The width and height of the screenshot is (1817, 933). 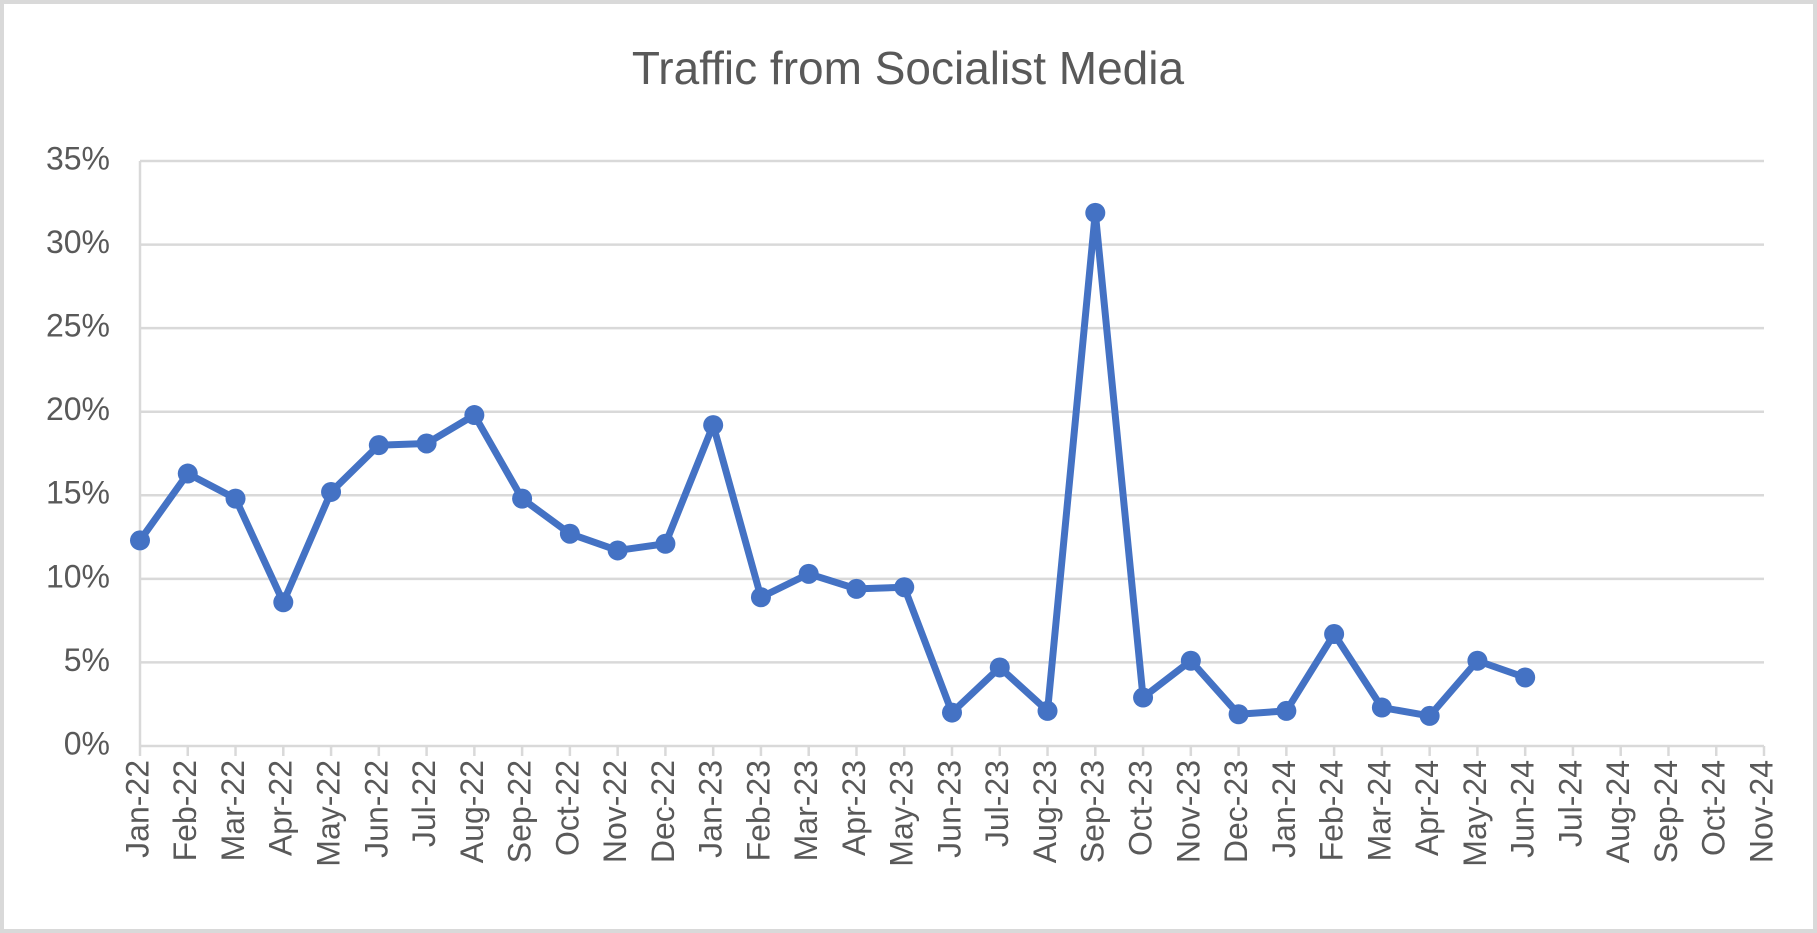 What do you see at coordinates (472, 811) in the screenshot?
I see `x-tick-label: Aug-22` at bounding box center [472, 811].